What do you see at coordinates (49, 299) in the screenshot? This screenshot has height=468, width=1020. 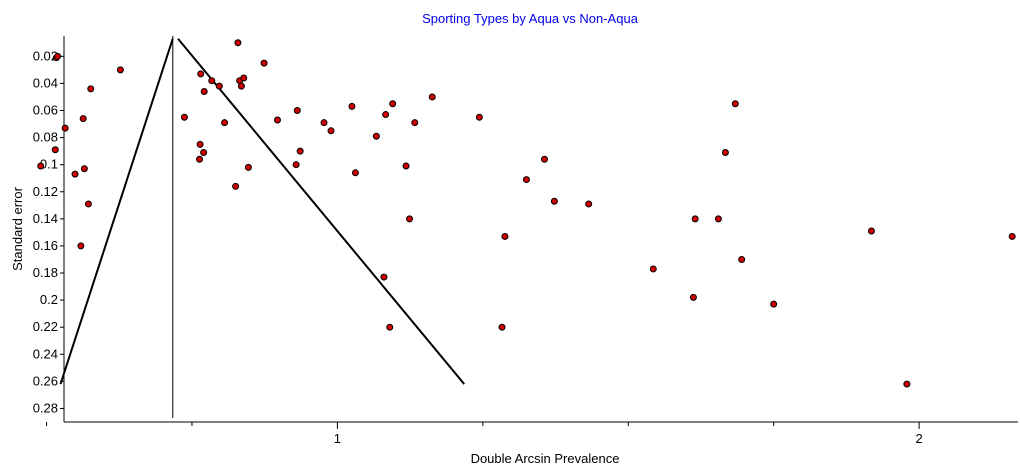 I see `y-tick-label: 0.2` at bounding box center [49, 299].